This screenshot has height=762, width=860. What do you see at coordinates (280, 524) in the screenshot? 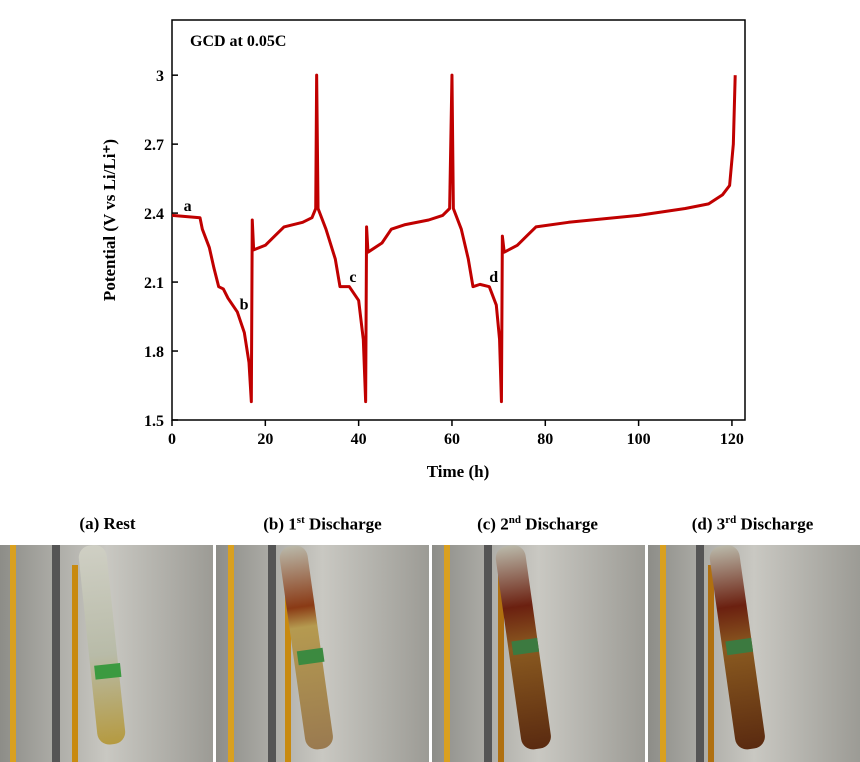
I see `caption-text: (b) 1` at bounding box center [280, 524].